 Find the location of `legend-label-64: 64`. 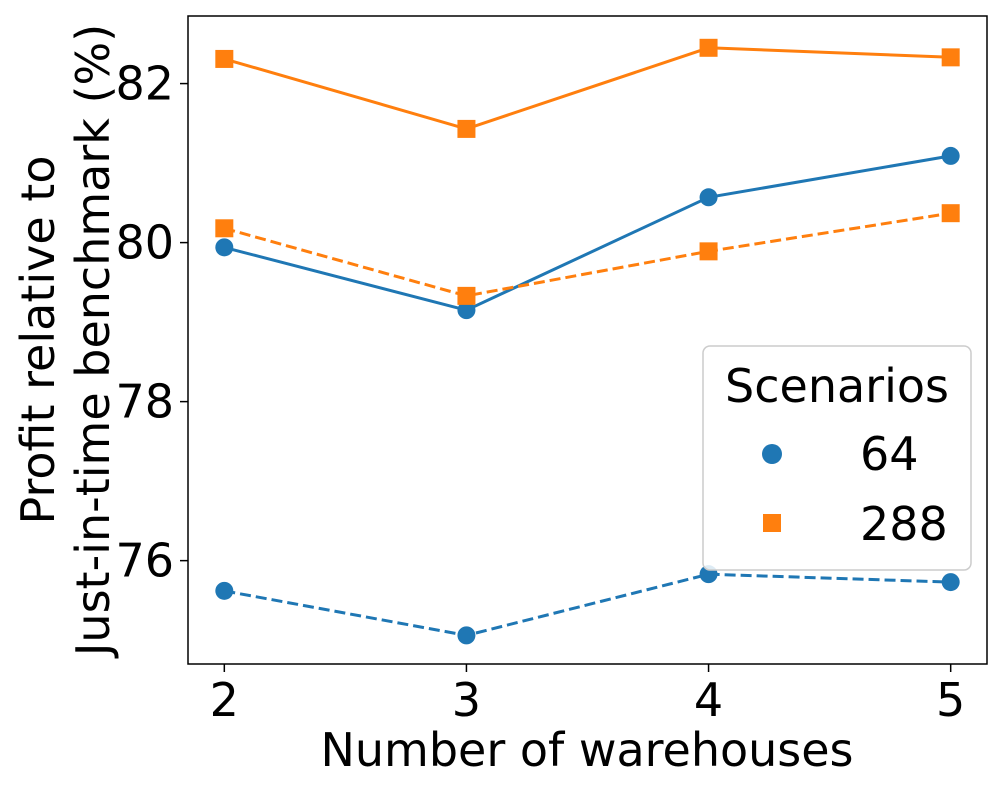

legend-label-64: 64 is located at coordinates (889, 454).